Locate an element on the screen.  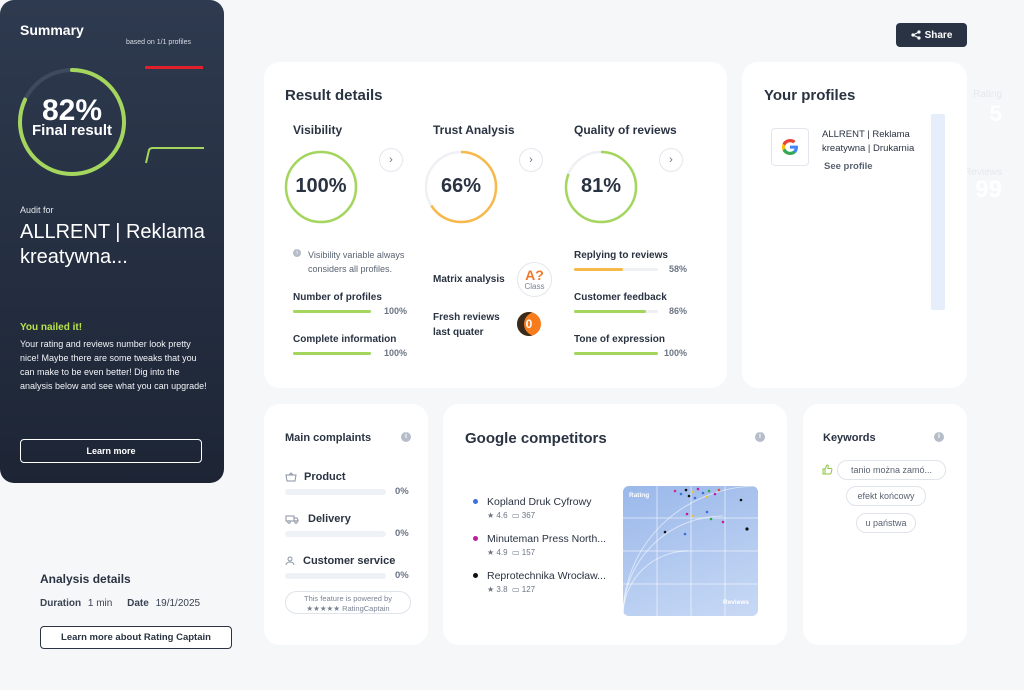
learn-rating-captain-button: Learn more about Rating Captain is located at coordinates (136, 637).